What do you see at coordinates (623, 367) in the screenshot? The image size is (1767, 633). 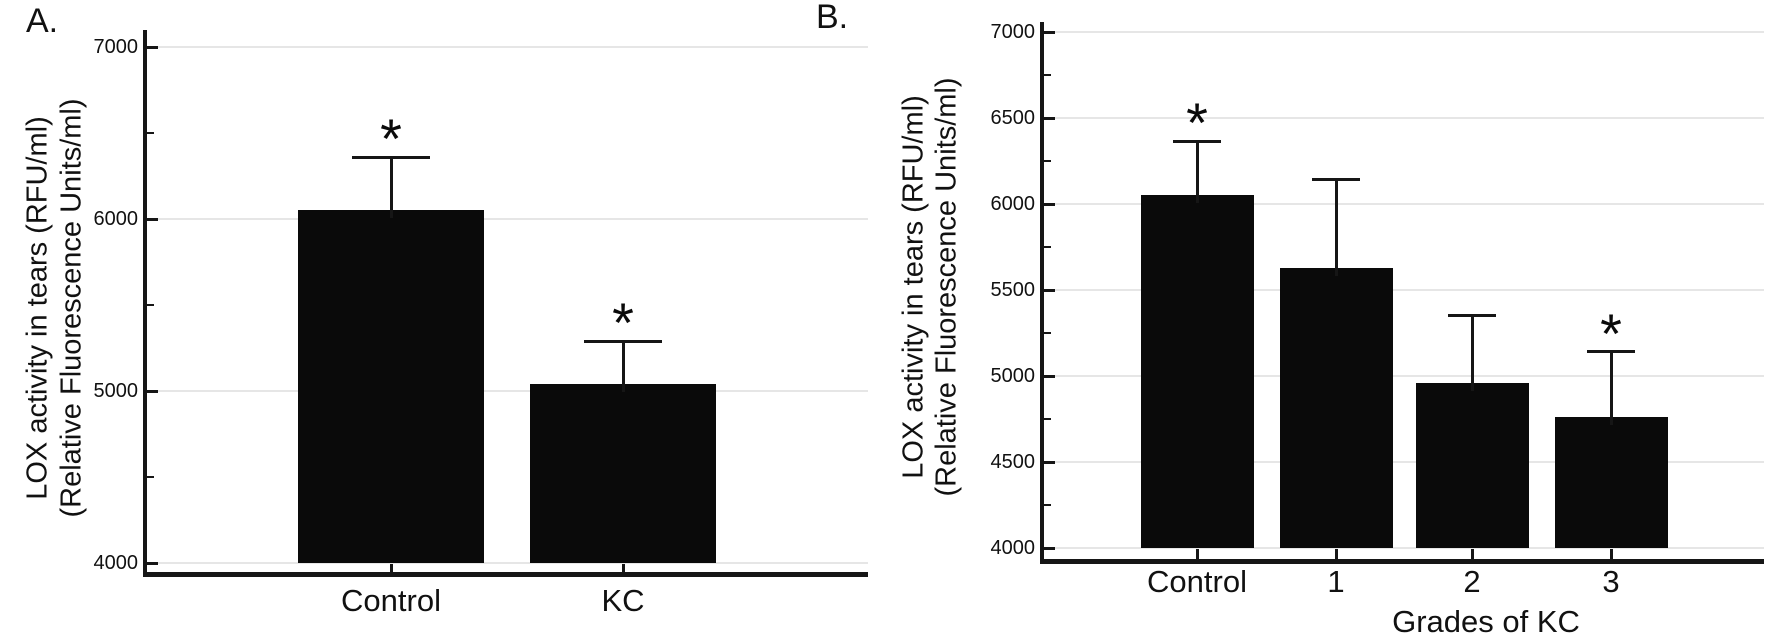 I see `panel-a-error-bar-stem-KC` at bounding box center [623, 367].